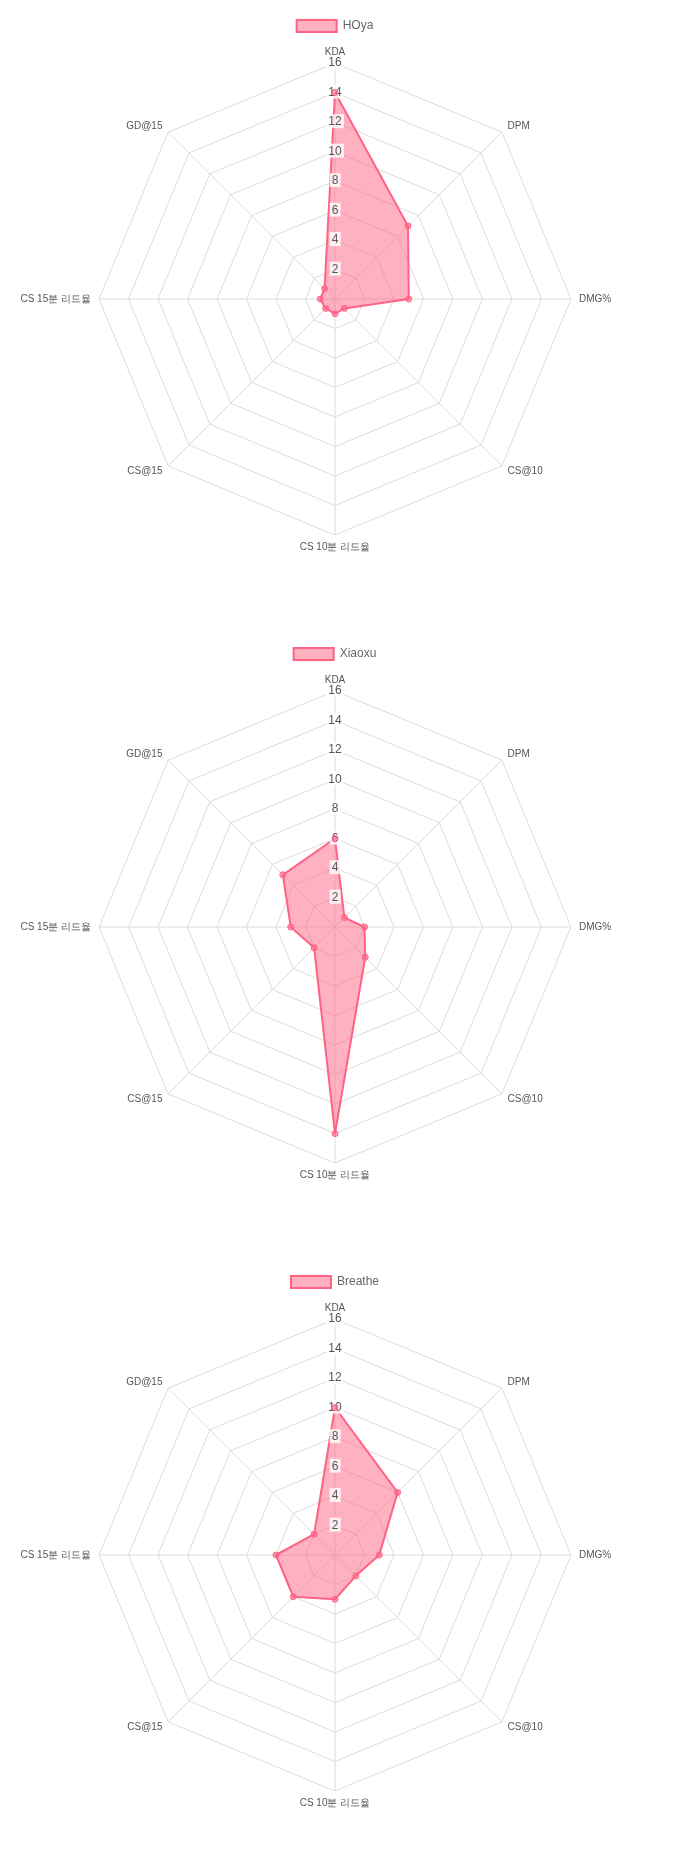 This screenshot has height=1867, width=697. Describe the element at coordinates (358, 25) in the screenshot. I see `legend-label: HOya` at that location.